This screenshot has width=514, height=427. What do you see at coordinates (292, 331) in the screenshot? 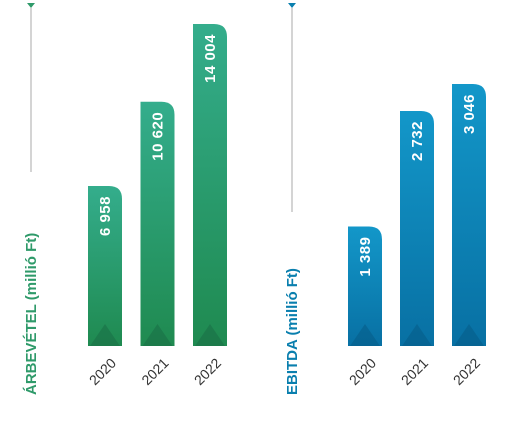
I see `ebitda-axis-title: EBITDA (millió Ft)` at bounding box center [292, 331].